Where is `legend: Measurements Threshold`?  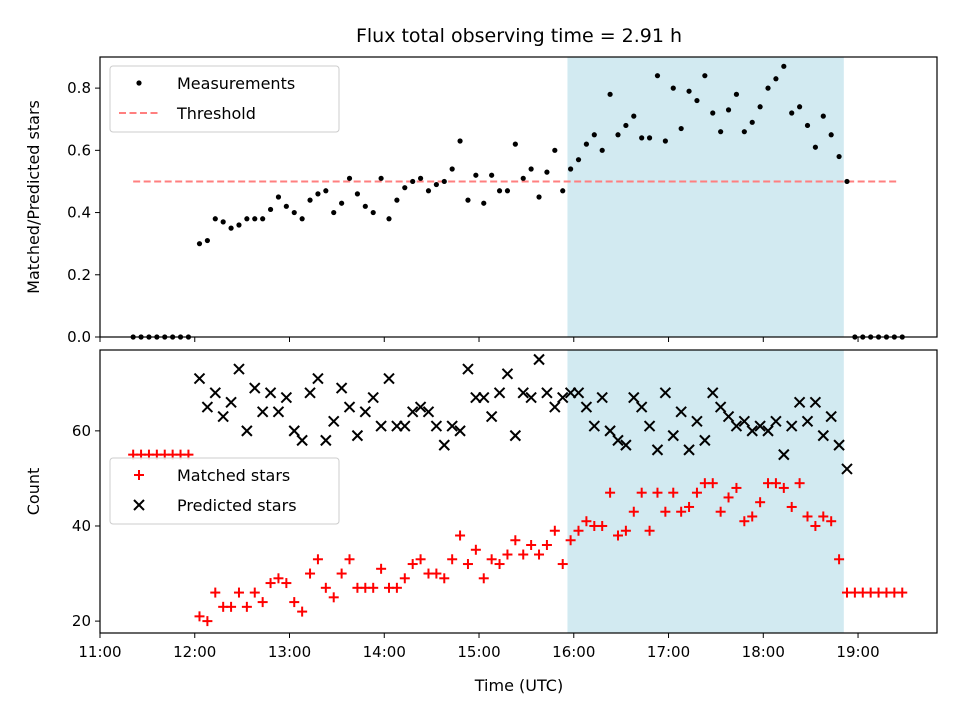 legend: Measurements Threshold is located at coordinates (224, 99).